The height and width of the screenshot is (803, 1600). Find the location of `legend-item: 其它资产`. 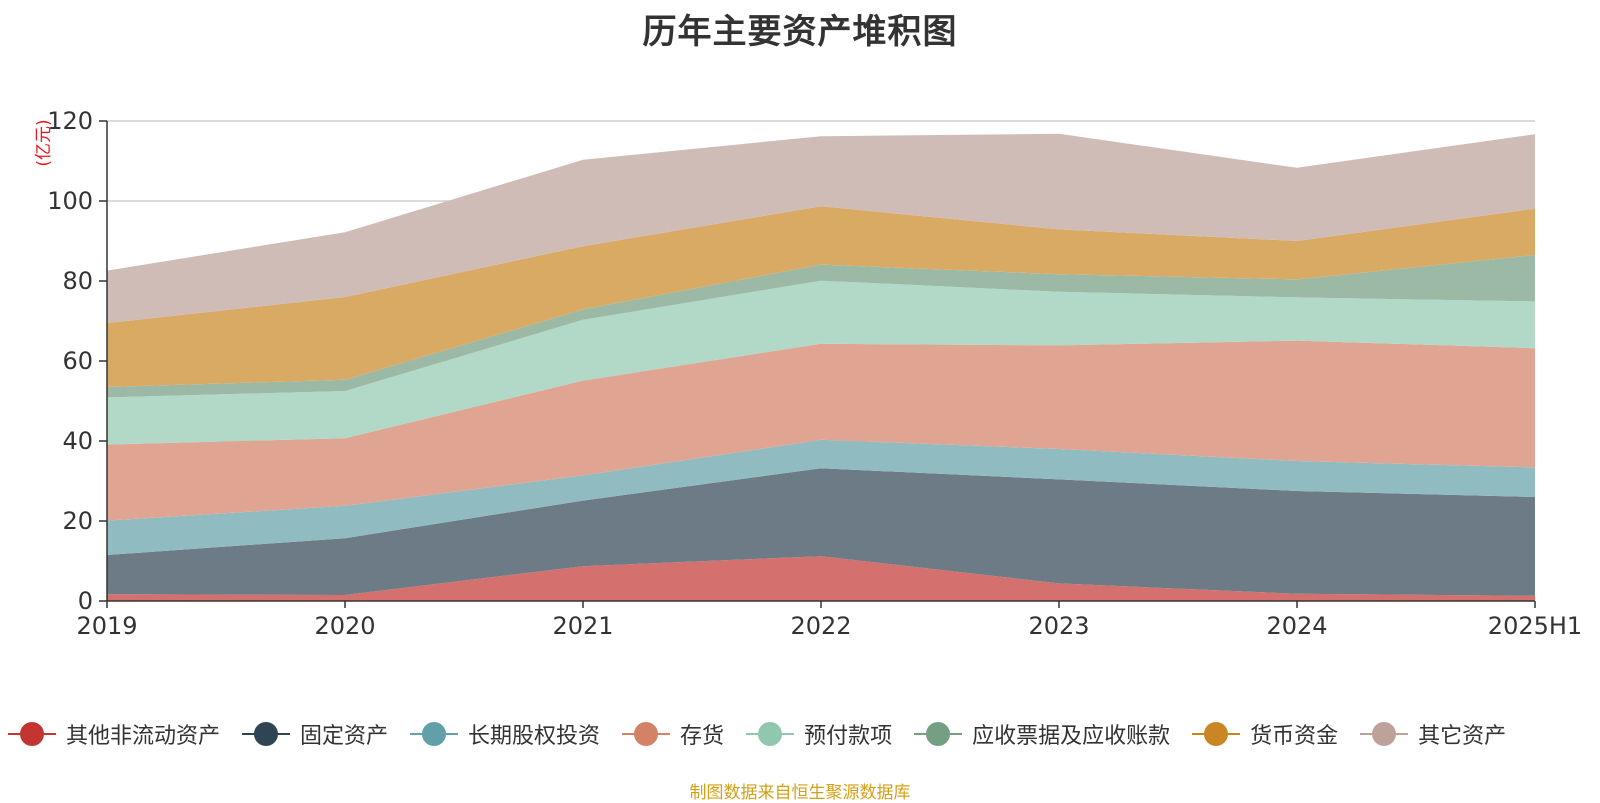

legend-item: 其它资产 is located at coordinates (1433, 734).